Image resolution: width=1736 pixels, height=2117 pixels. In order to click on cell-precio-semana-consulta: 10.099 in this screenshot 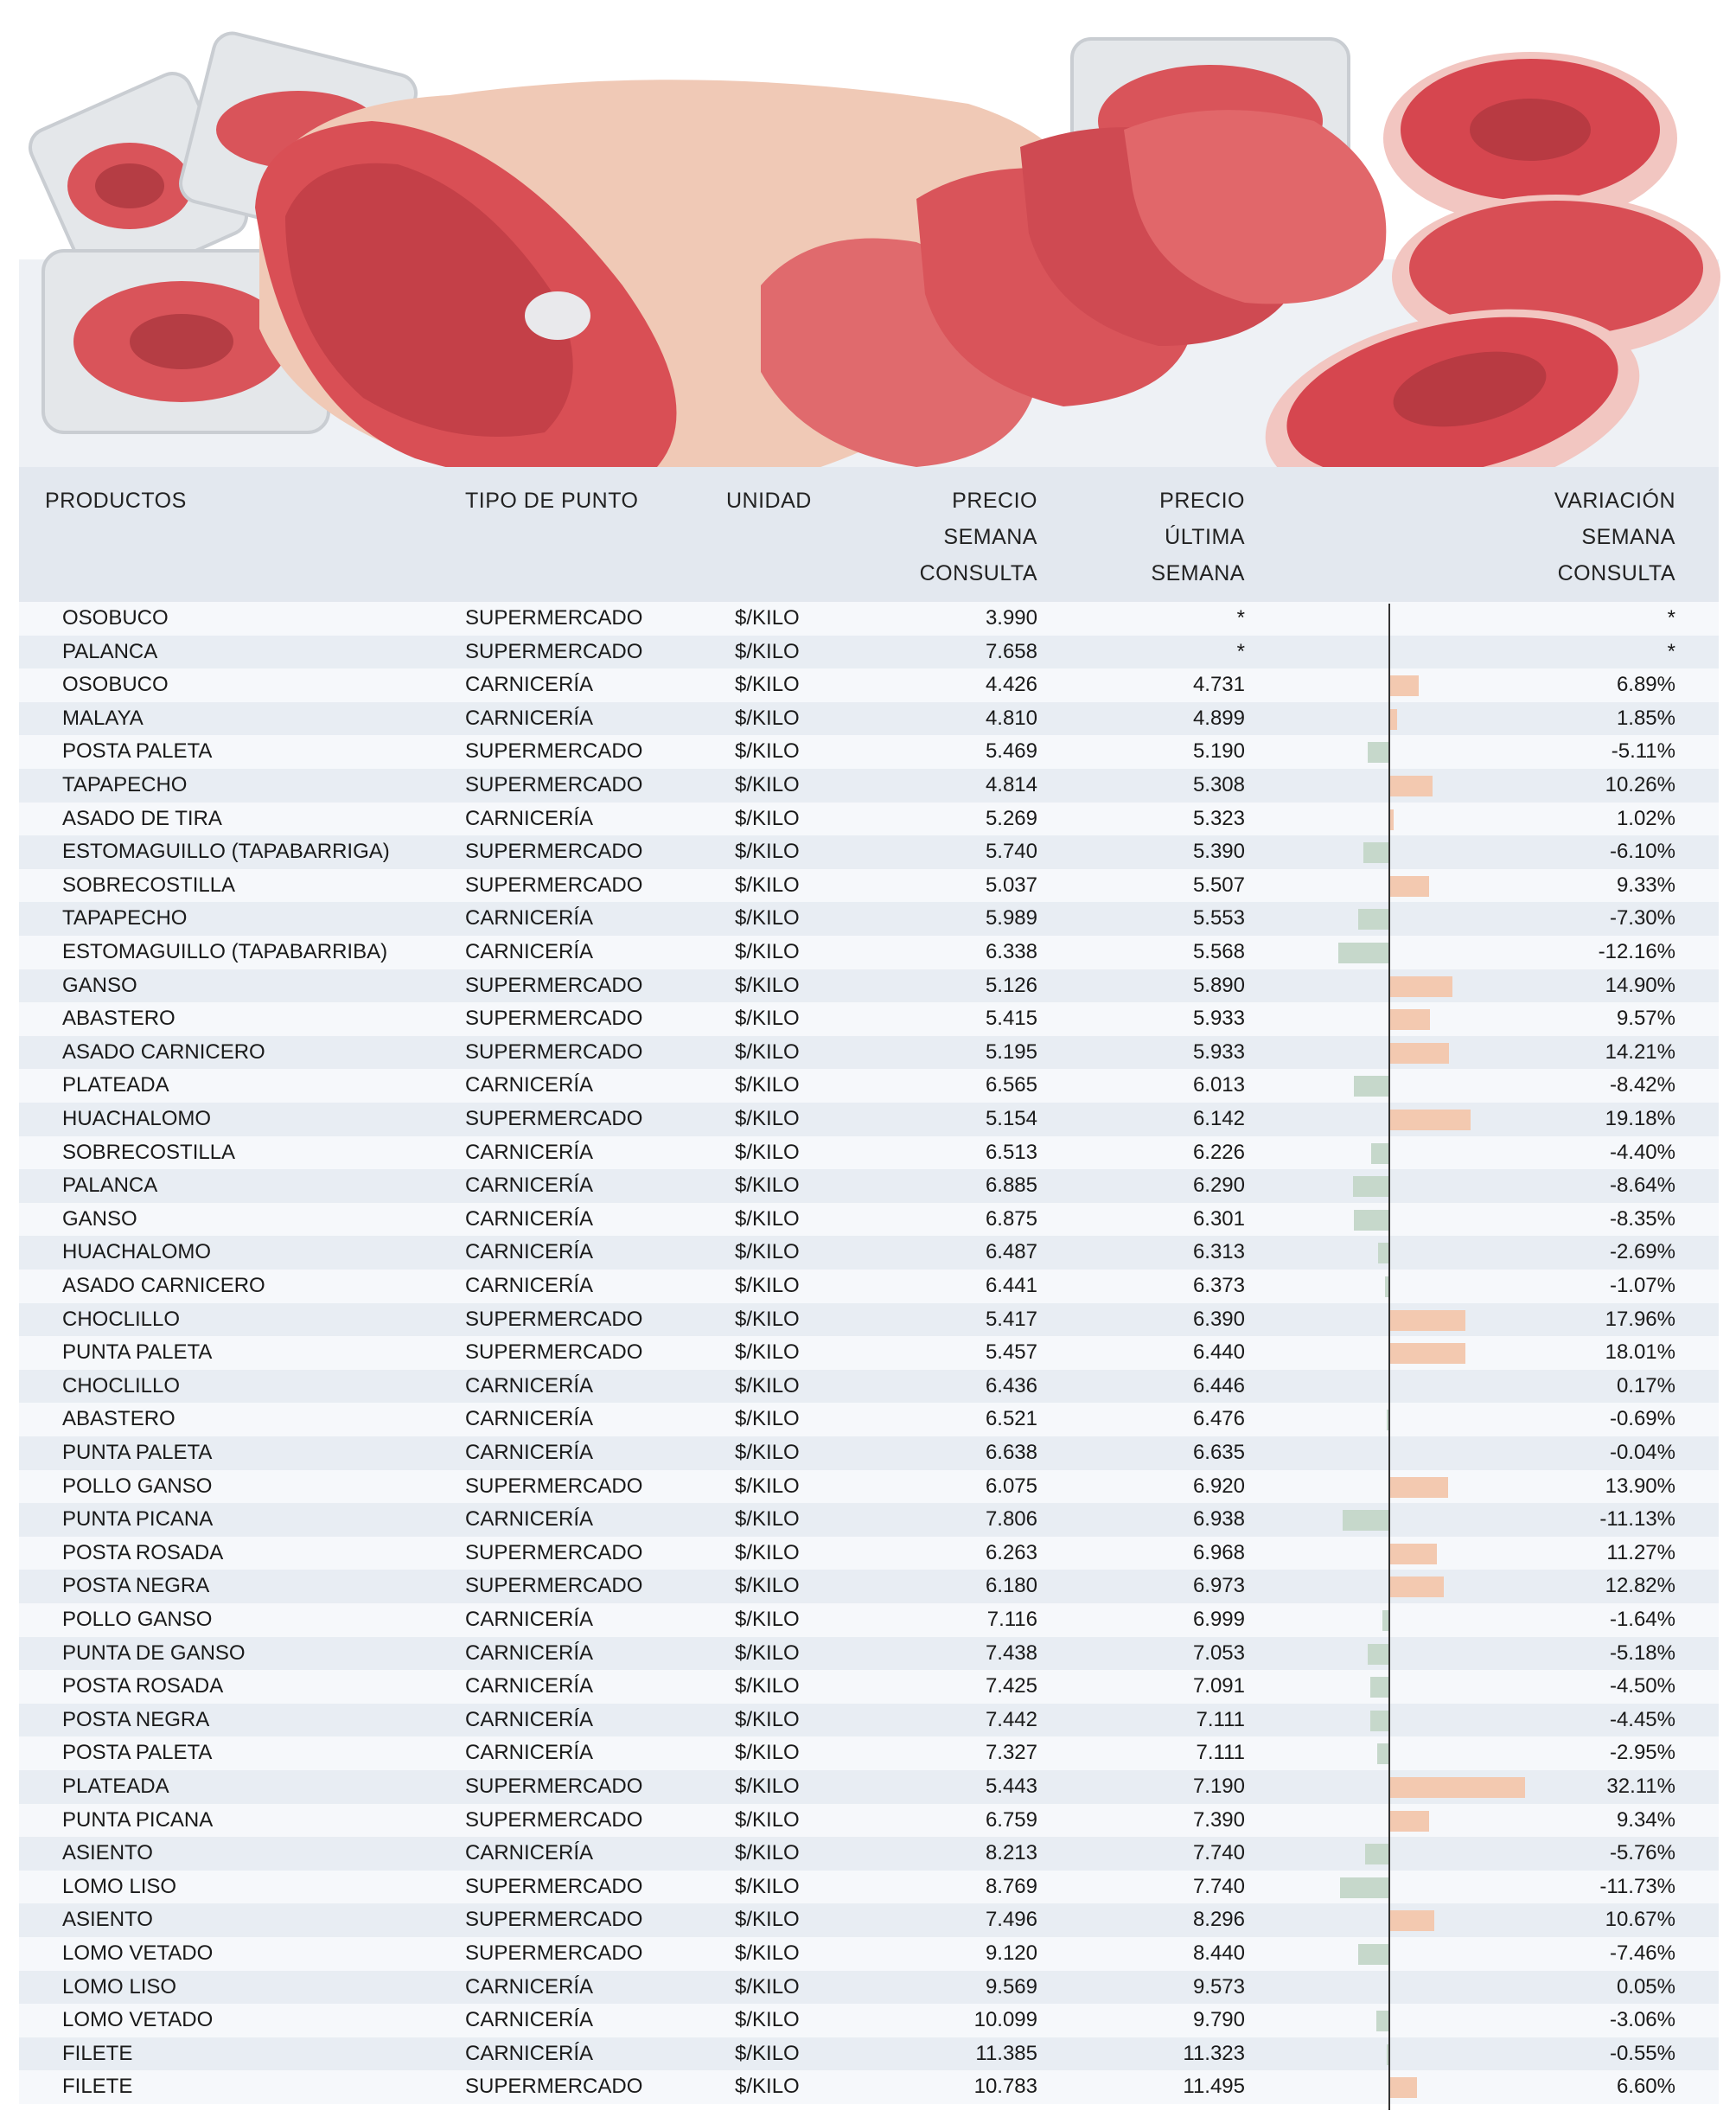, I will do `click(1005, 2020)`.